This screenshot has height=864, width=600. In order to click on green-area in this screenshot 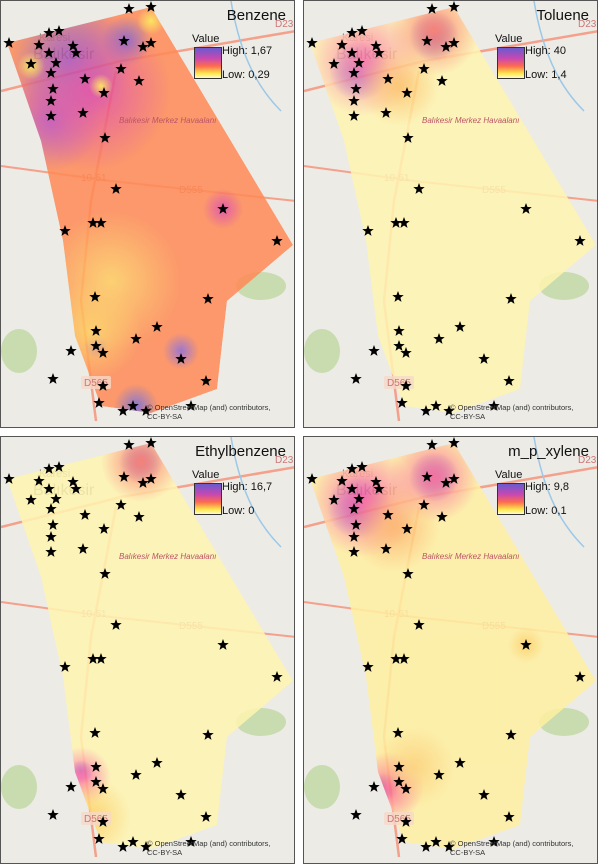, I will do `click(322, 787)`.